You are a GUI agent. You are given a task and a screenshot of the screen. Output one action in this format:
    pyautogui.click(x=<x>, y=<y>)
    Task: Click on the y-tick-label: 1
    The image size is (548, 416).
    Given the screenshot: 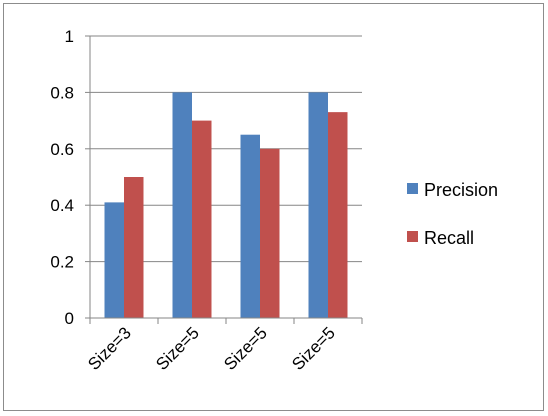 What is the action you would take?
    pyautogui.click(x=69, y=36)
    